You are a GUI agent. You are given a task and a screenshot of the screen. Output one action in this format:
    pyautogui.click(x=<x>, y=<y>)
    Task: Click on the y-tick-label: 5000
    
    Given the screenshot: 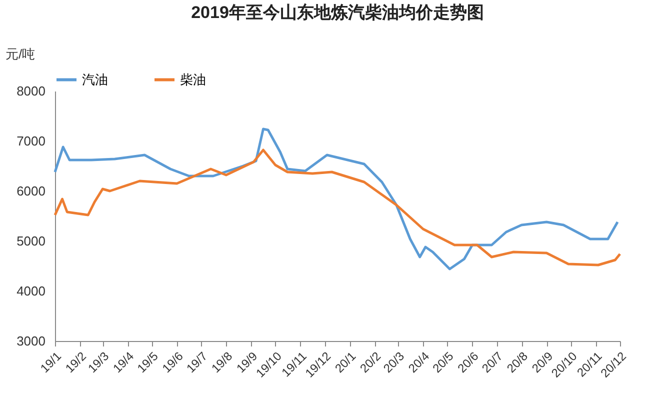 What is the action you would take?
    pyautogui.click(x=31, y=241)
    